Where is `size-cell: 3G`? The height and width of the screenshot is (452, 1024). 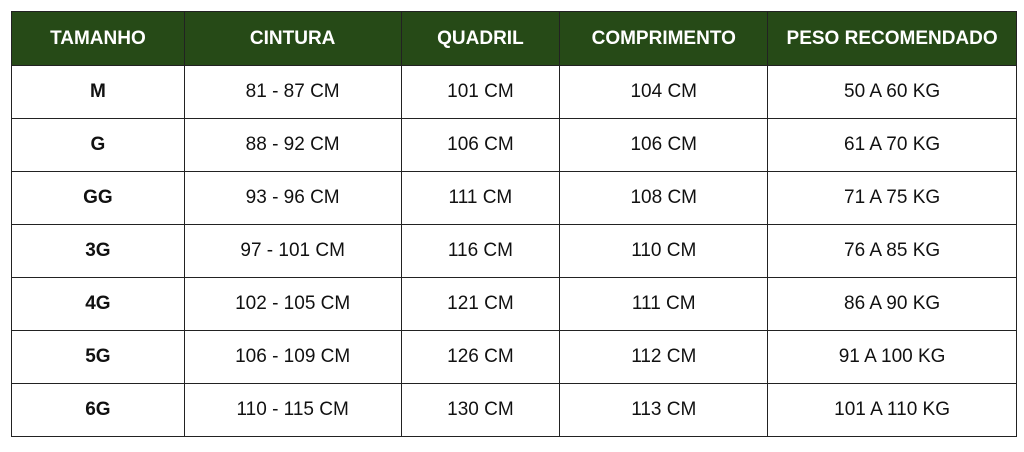
size-cell: 3G is located at coordinates (98, 251).